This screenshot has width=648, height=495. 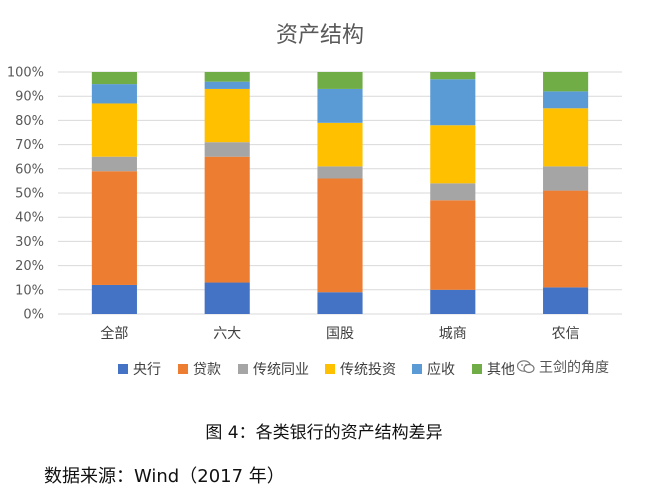 I want to click on legend-label: 其他, so click(x=501, y=370).